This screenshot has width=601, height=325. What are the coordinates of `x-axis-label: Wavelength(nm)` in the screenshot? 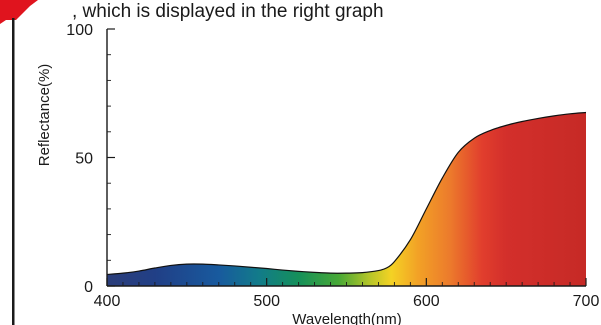 It's located at (346, 318).